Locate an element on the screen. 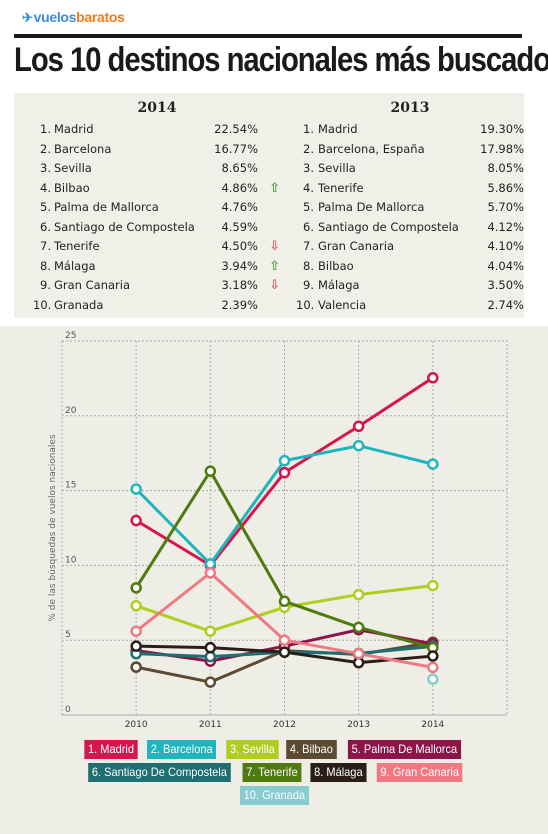 The image size is (548, 834). ranking-row: 8. Málaga 3.94% ⇧ is located at coordinates (157, 269).